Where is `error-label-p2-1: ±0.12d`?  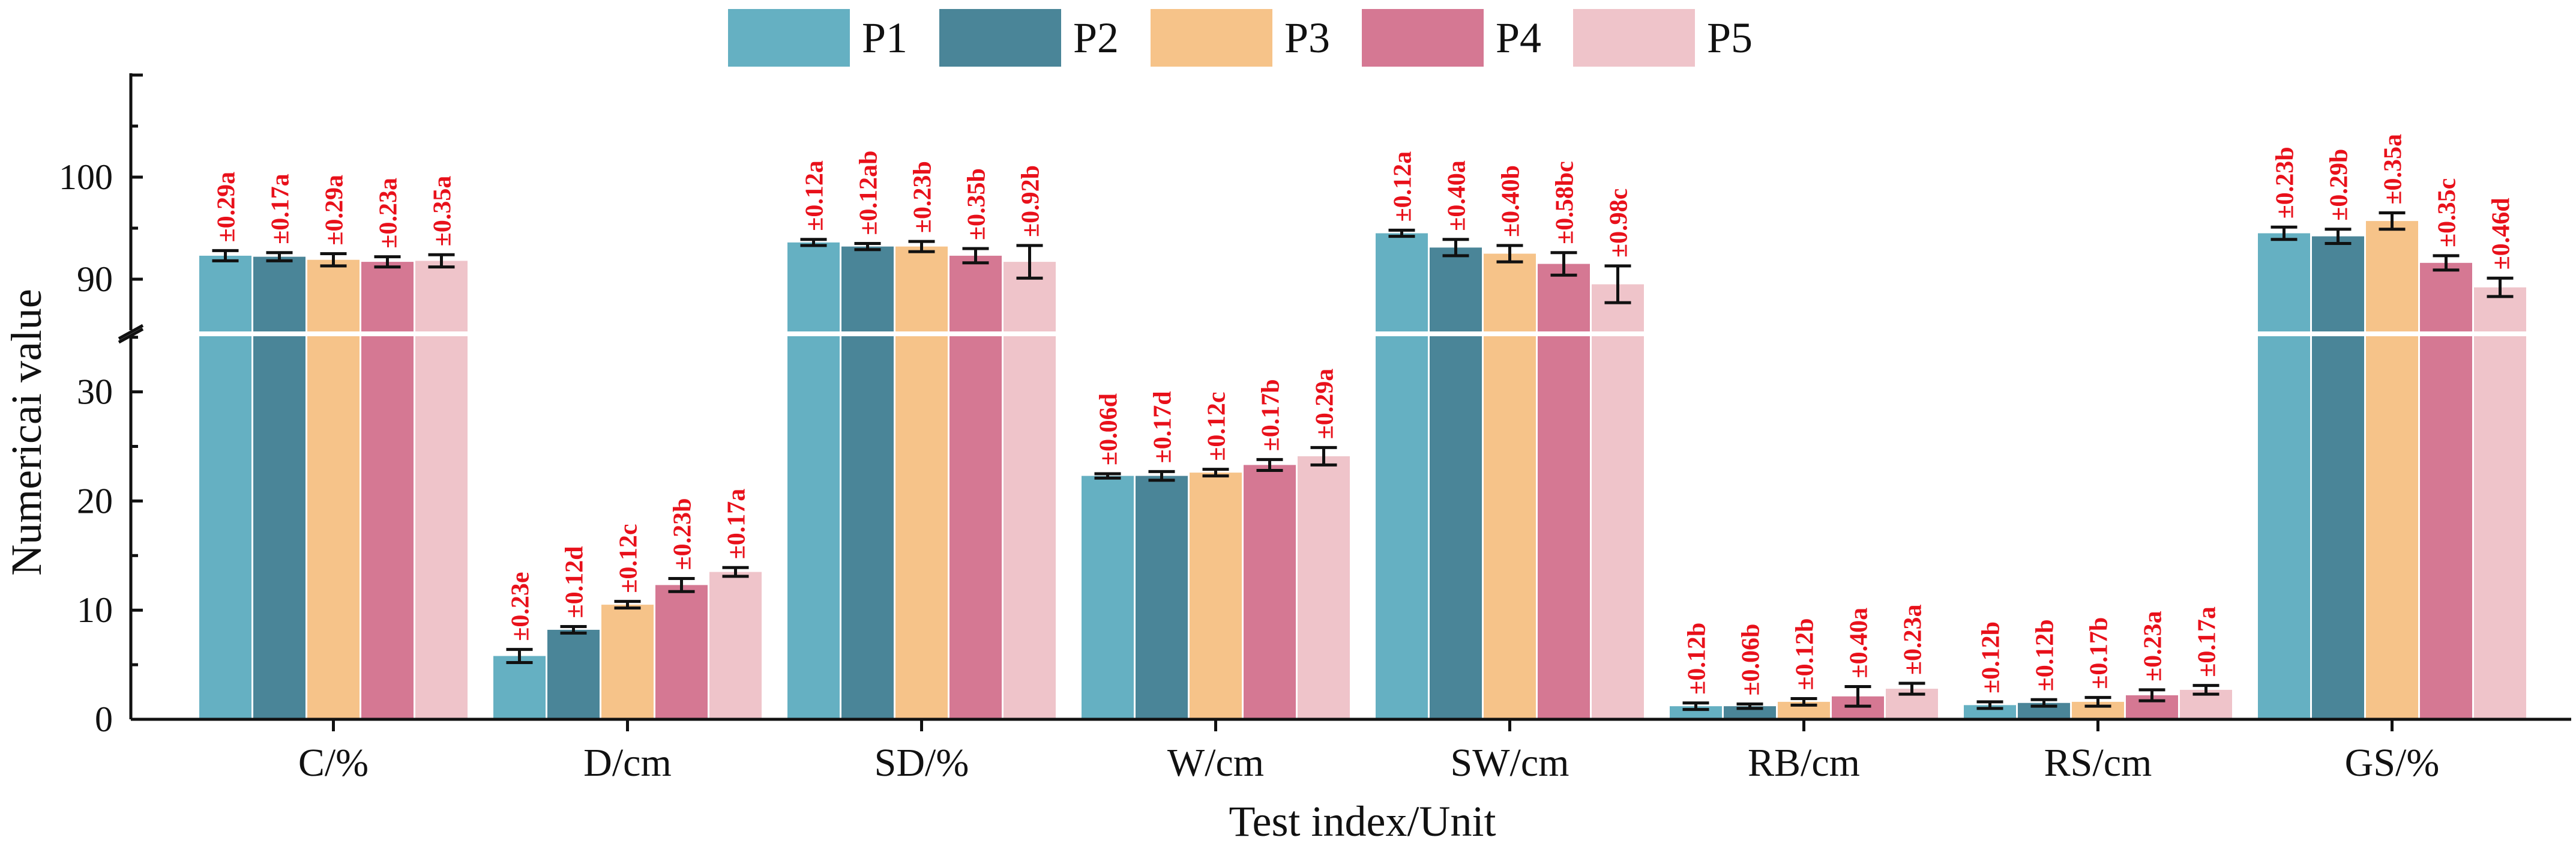
error-label-p2-1: ±0.12d is located at coordinates (575, 582).